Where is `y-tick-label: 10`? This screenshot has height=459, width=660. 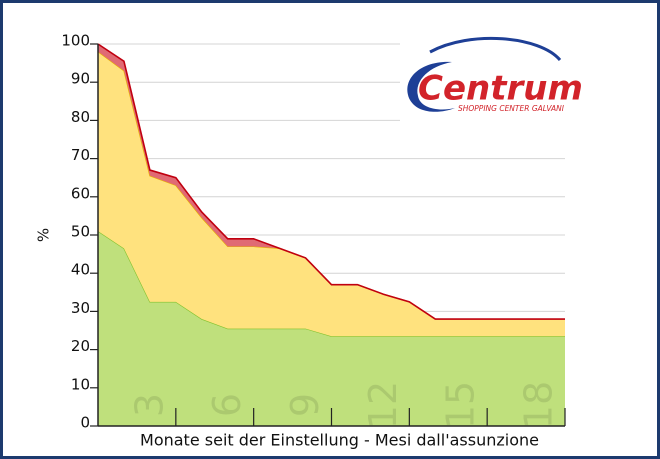
y-tick-label: 10 is located at coordinates (80, 384).